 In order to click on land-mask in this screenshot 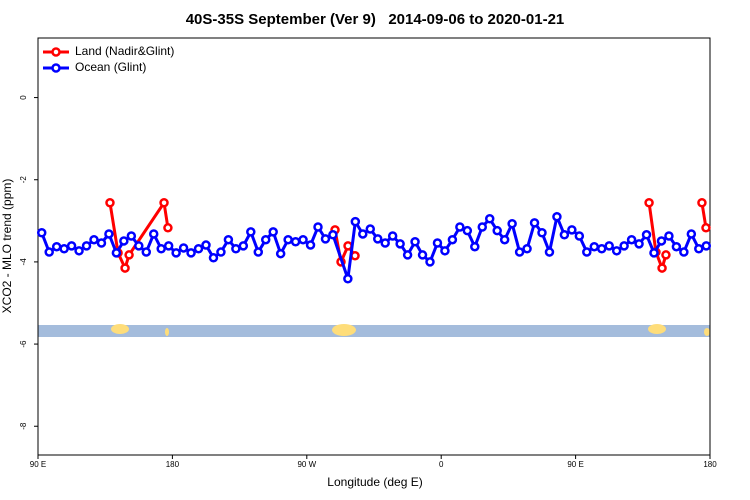, I will do `click(374, 330)`.